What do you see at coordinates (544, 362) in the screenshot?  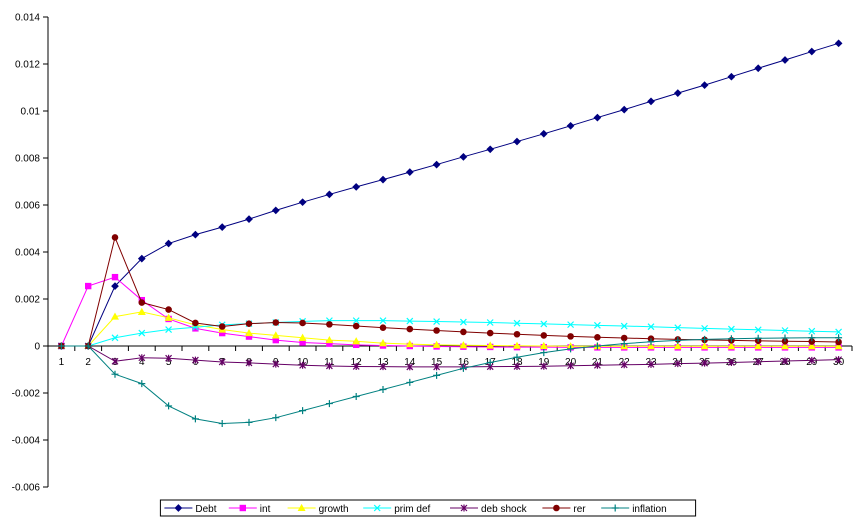 I see `x-tick-label: 19` at bounding box center [544, 362].